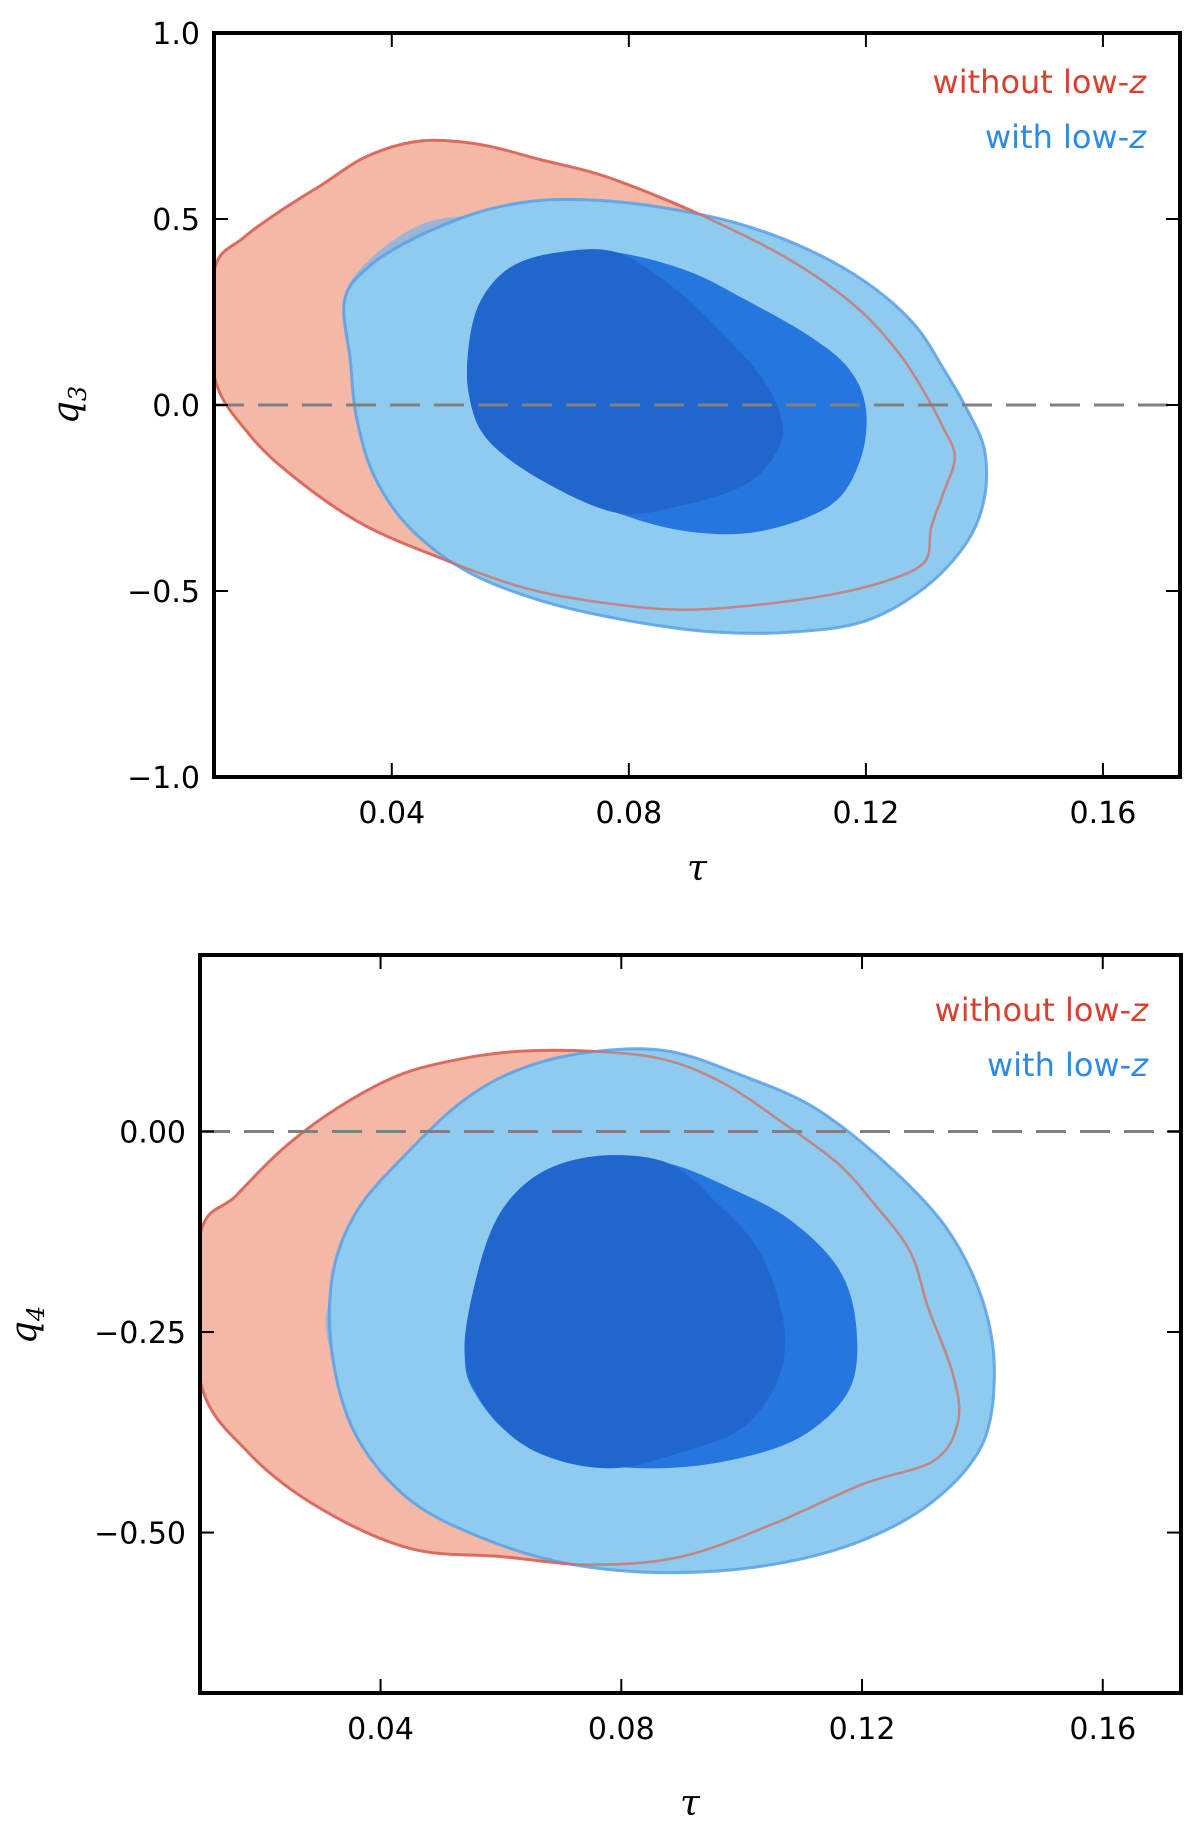  Describe the element at coordinates (176, 406) in the screenshot. I see `ytick-label: 0.0` at that location.